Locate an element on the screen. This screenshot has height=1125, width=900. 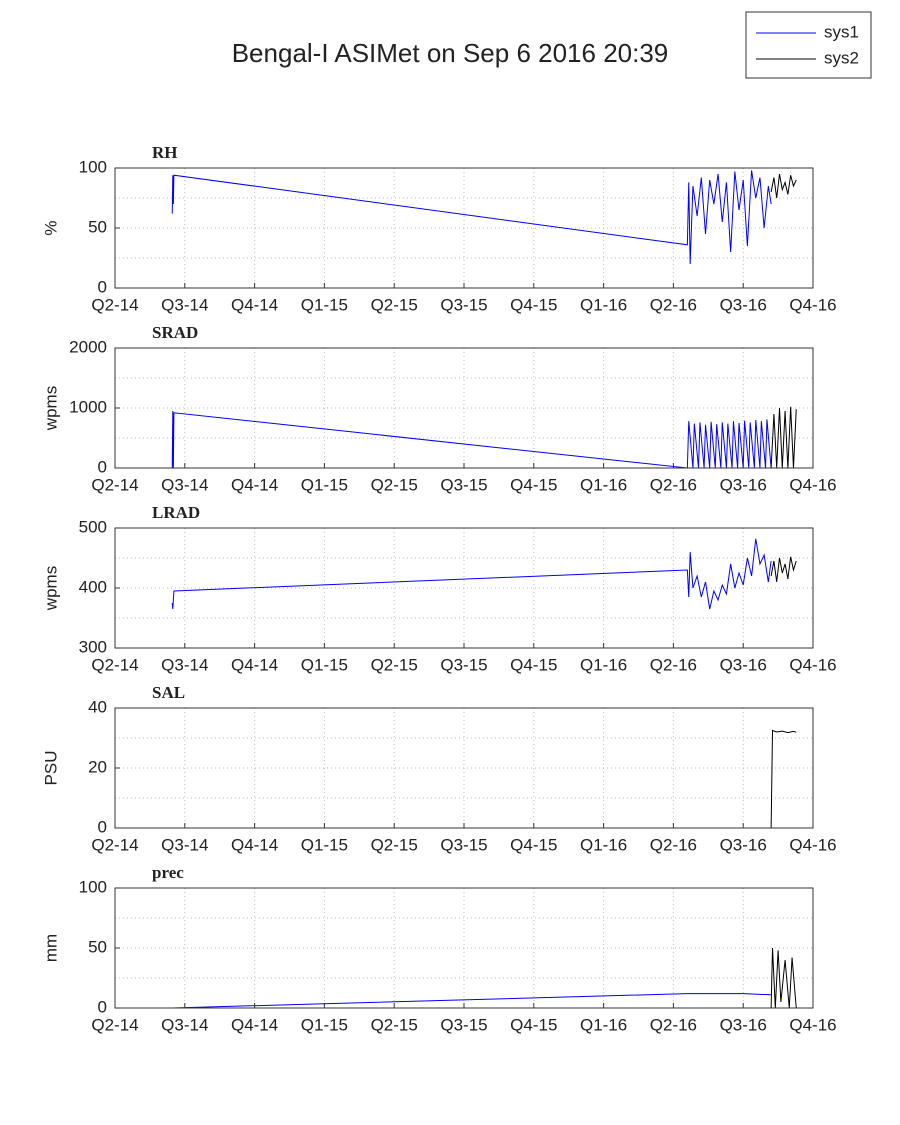
figure-title: Bengal-I ASIMet on Sep 6 2016 20:39 is located at coordinates (450, 53).